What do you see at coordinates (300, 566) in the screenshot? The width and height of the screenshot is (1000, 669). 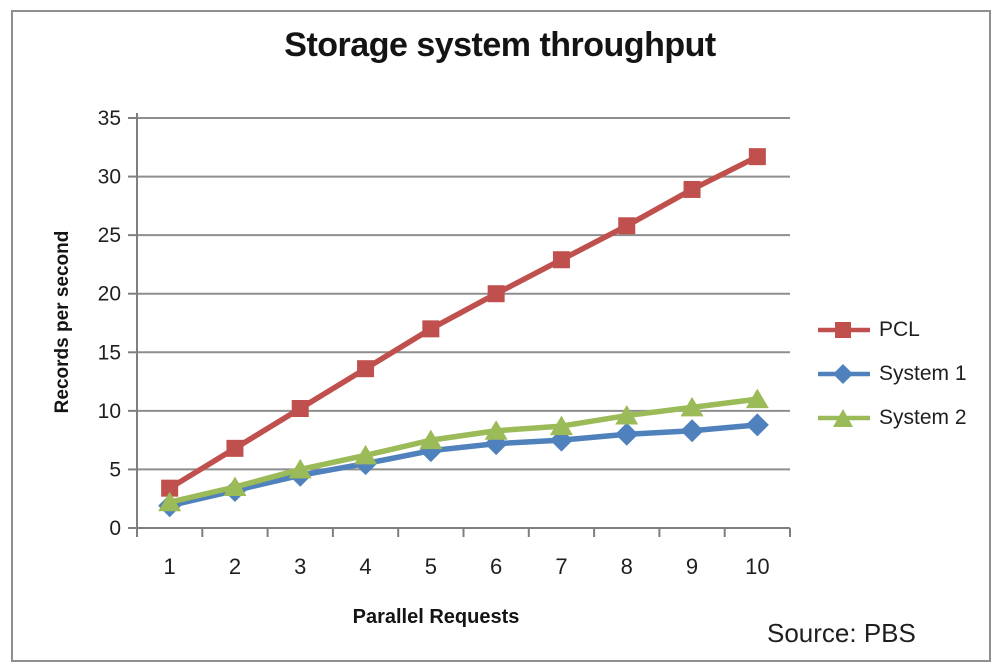 I see `x-tick-label-3: 3` at bounding box center [300, 566].